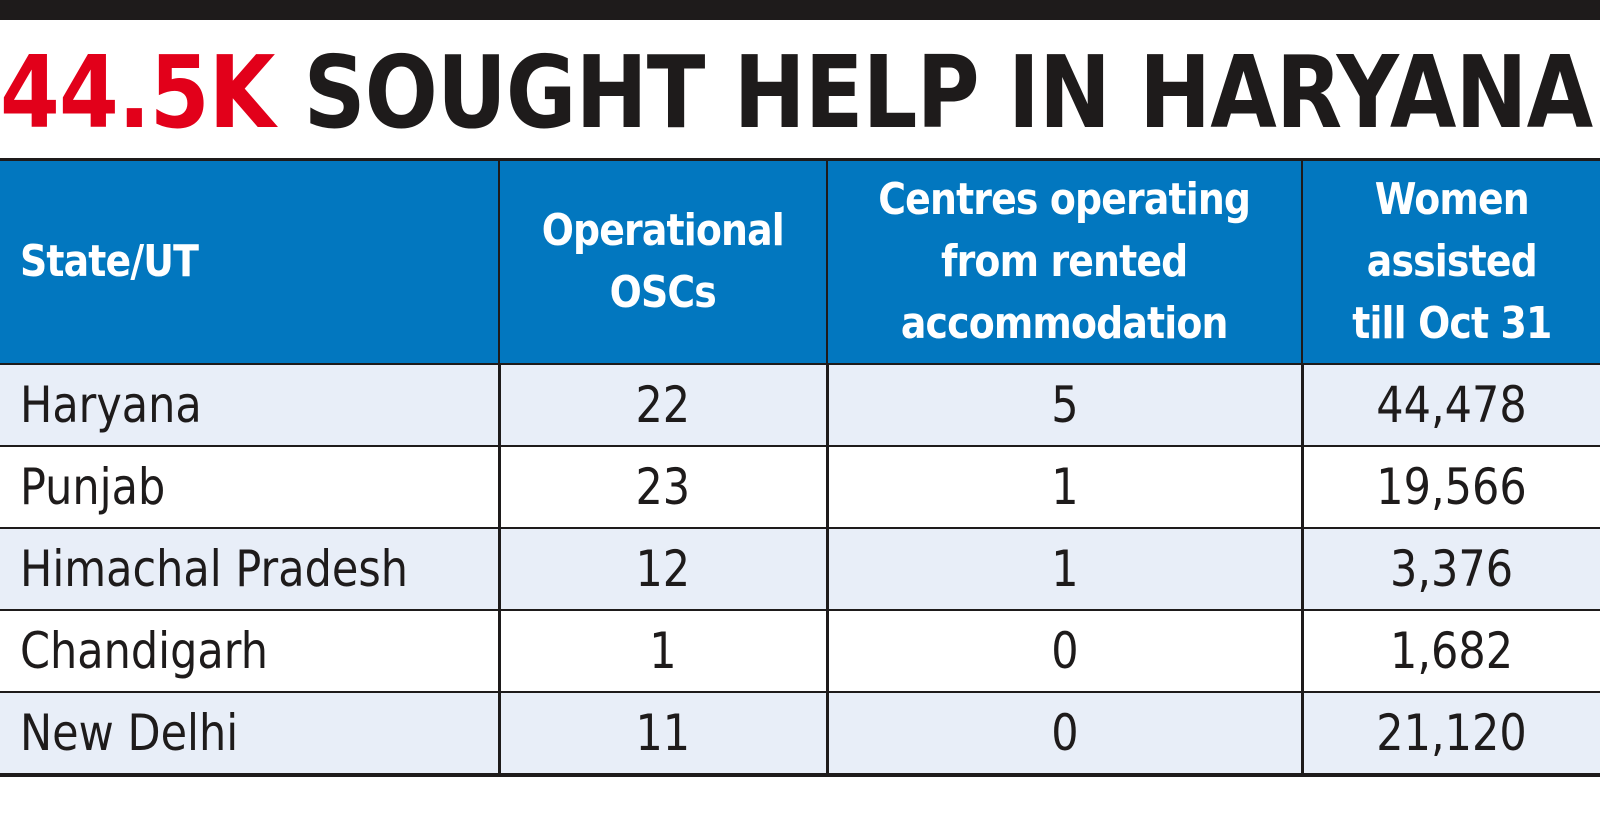 This screenshot has width=1600, height=840. Describe the element at coordinates (93, 486) in the screenshot. I see `cell-value: Punjab` at that location.